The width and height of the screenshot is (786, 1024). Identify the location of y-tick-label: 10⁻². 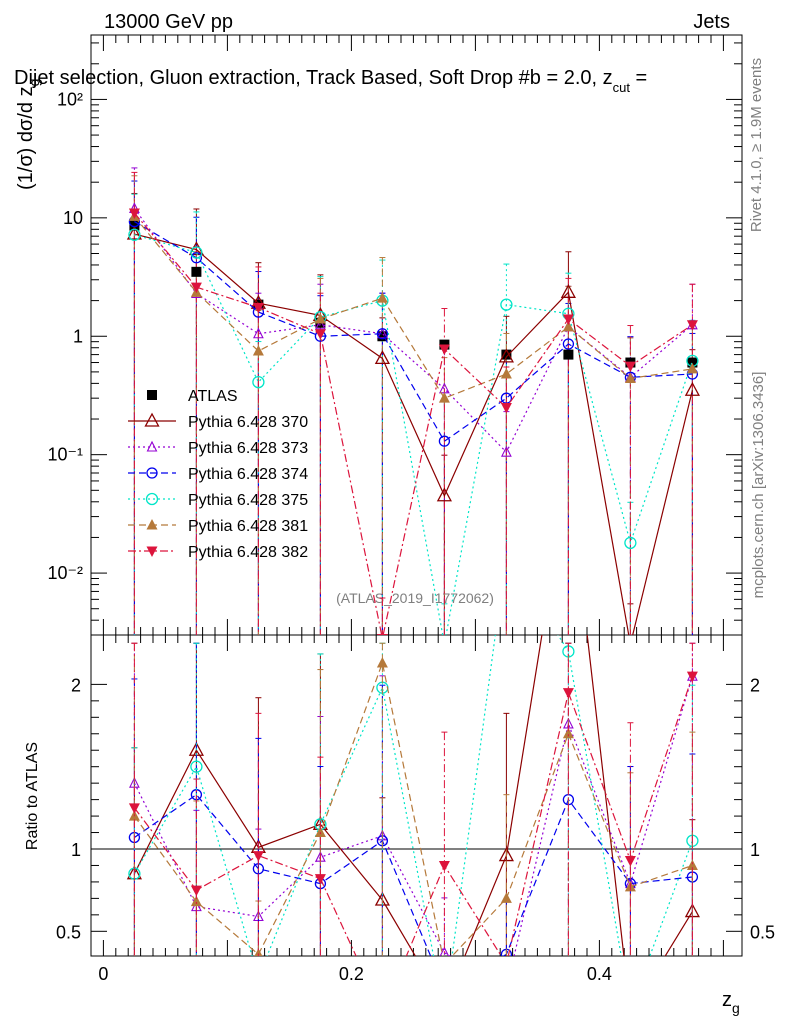
(65, 573).